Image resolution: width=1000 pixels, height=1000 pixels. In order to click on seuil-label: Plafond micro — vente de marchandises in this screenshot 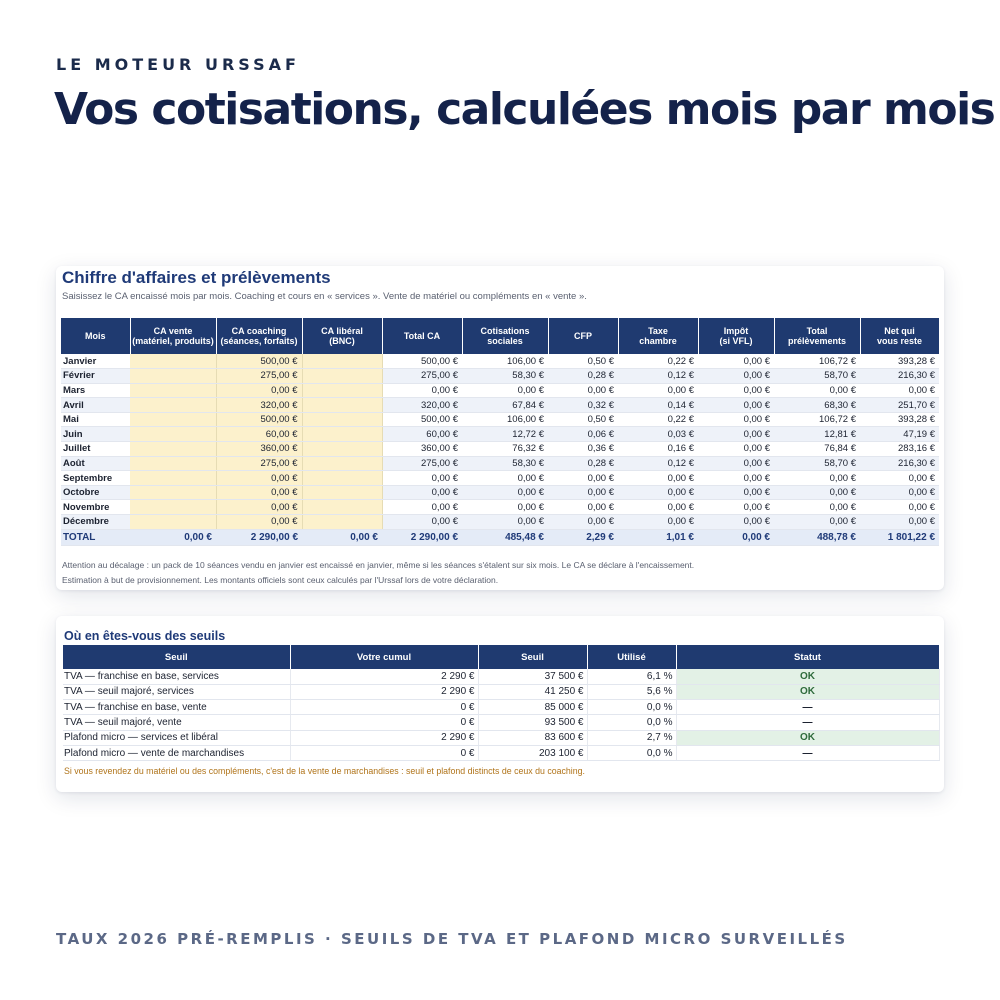, I will do `click(177, 753)`.